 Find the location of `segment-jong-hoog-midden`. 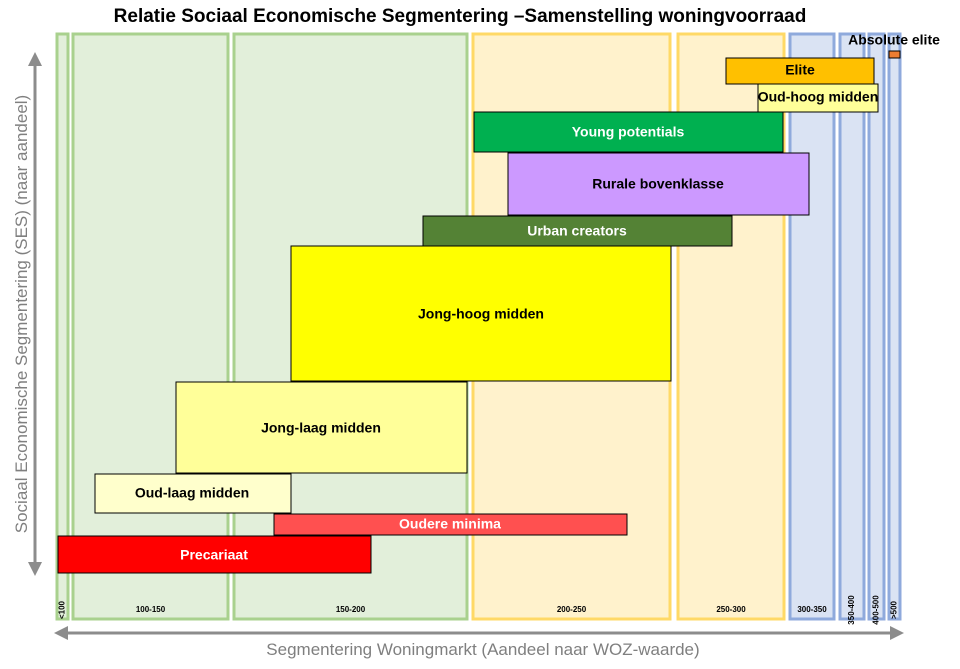

segment-jong-hoog-midden is located at coordinates (481, 313).